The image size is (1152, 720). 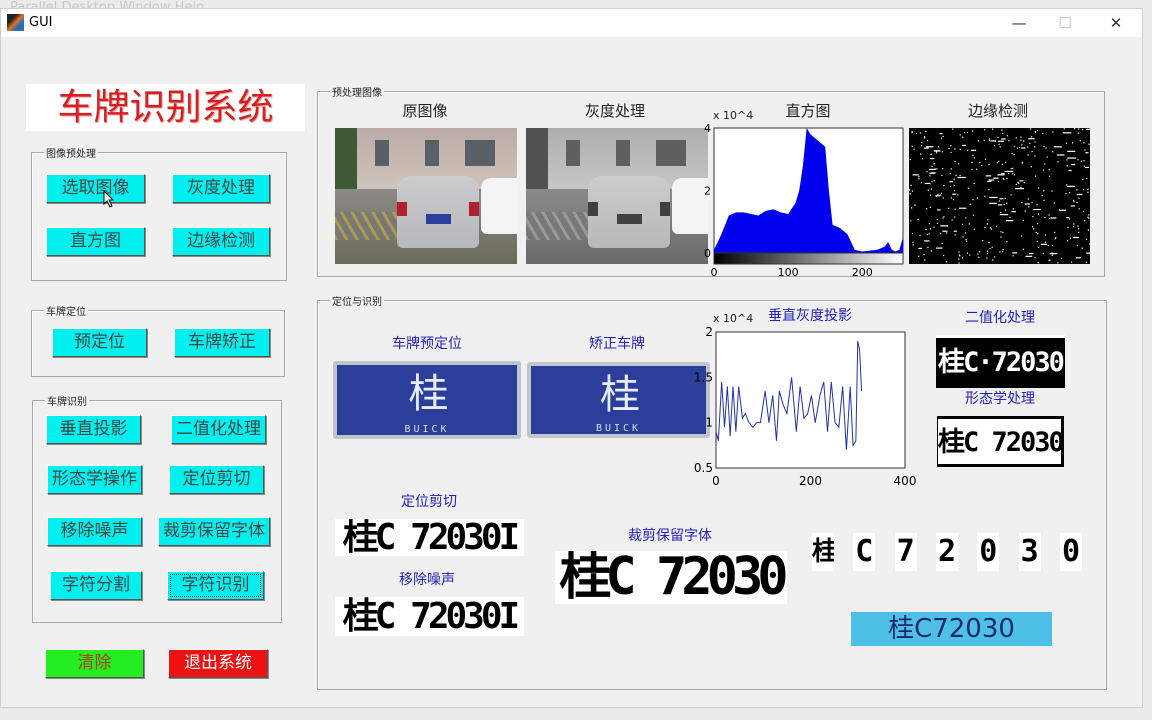 I want to click on gray-image-label: 灰度处理, so click(x=615, y=111).